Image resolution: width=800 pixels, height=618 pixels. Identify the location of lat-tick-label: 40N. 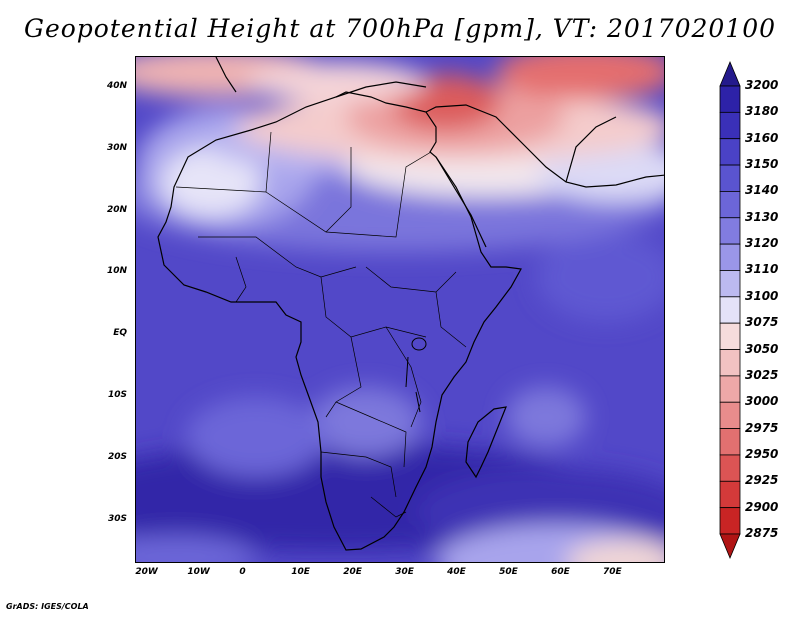
(116, 85).